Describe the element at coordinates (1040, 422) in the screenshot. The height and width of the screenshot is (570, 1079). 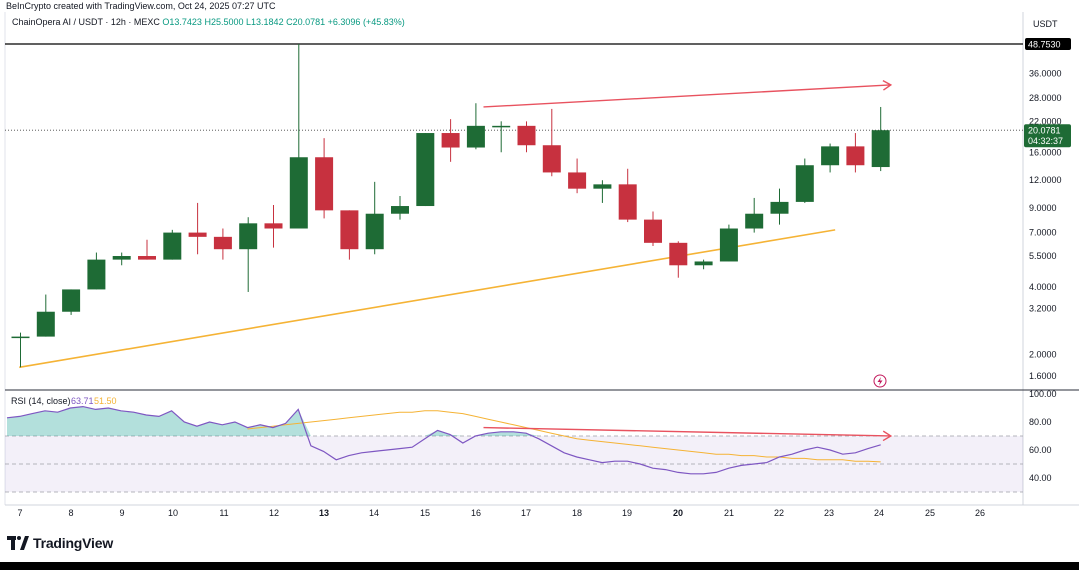
I see `rsi-tick-label: 80.00` at that location.